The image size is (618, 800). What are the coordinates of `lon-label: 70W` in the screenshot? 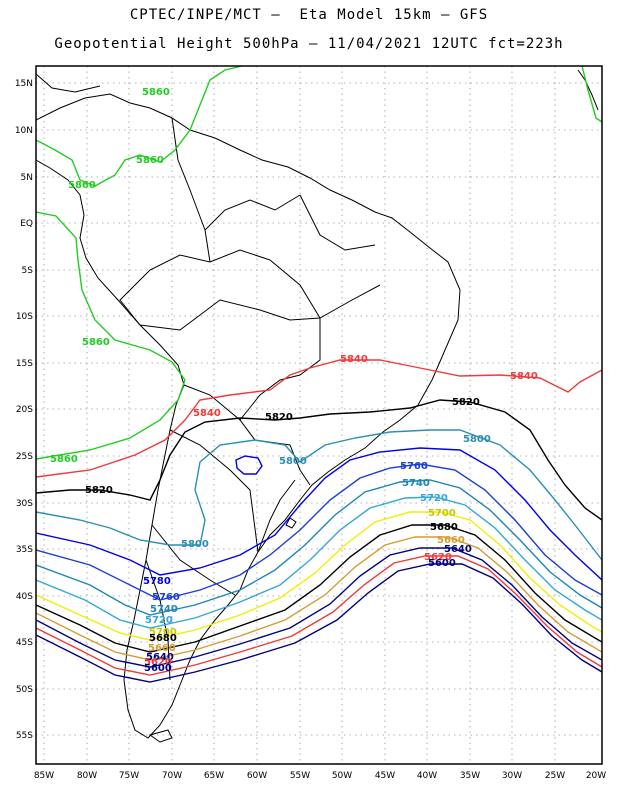 It's located at (172, 776).